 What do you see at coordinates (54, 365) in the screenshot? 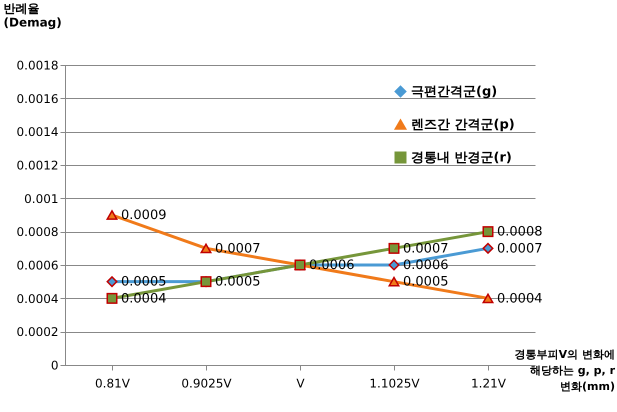
I see `y-tick-label: 0` at bounding box center [54, 365].